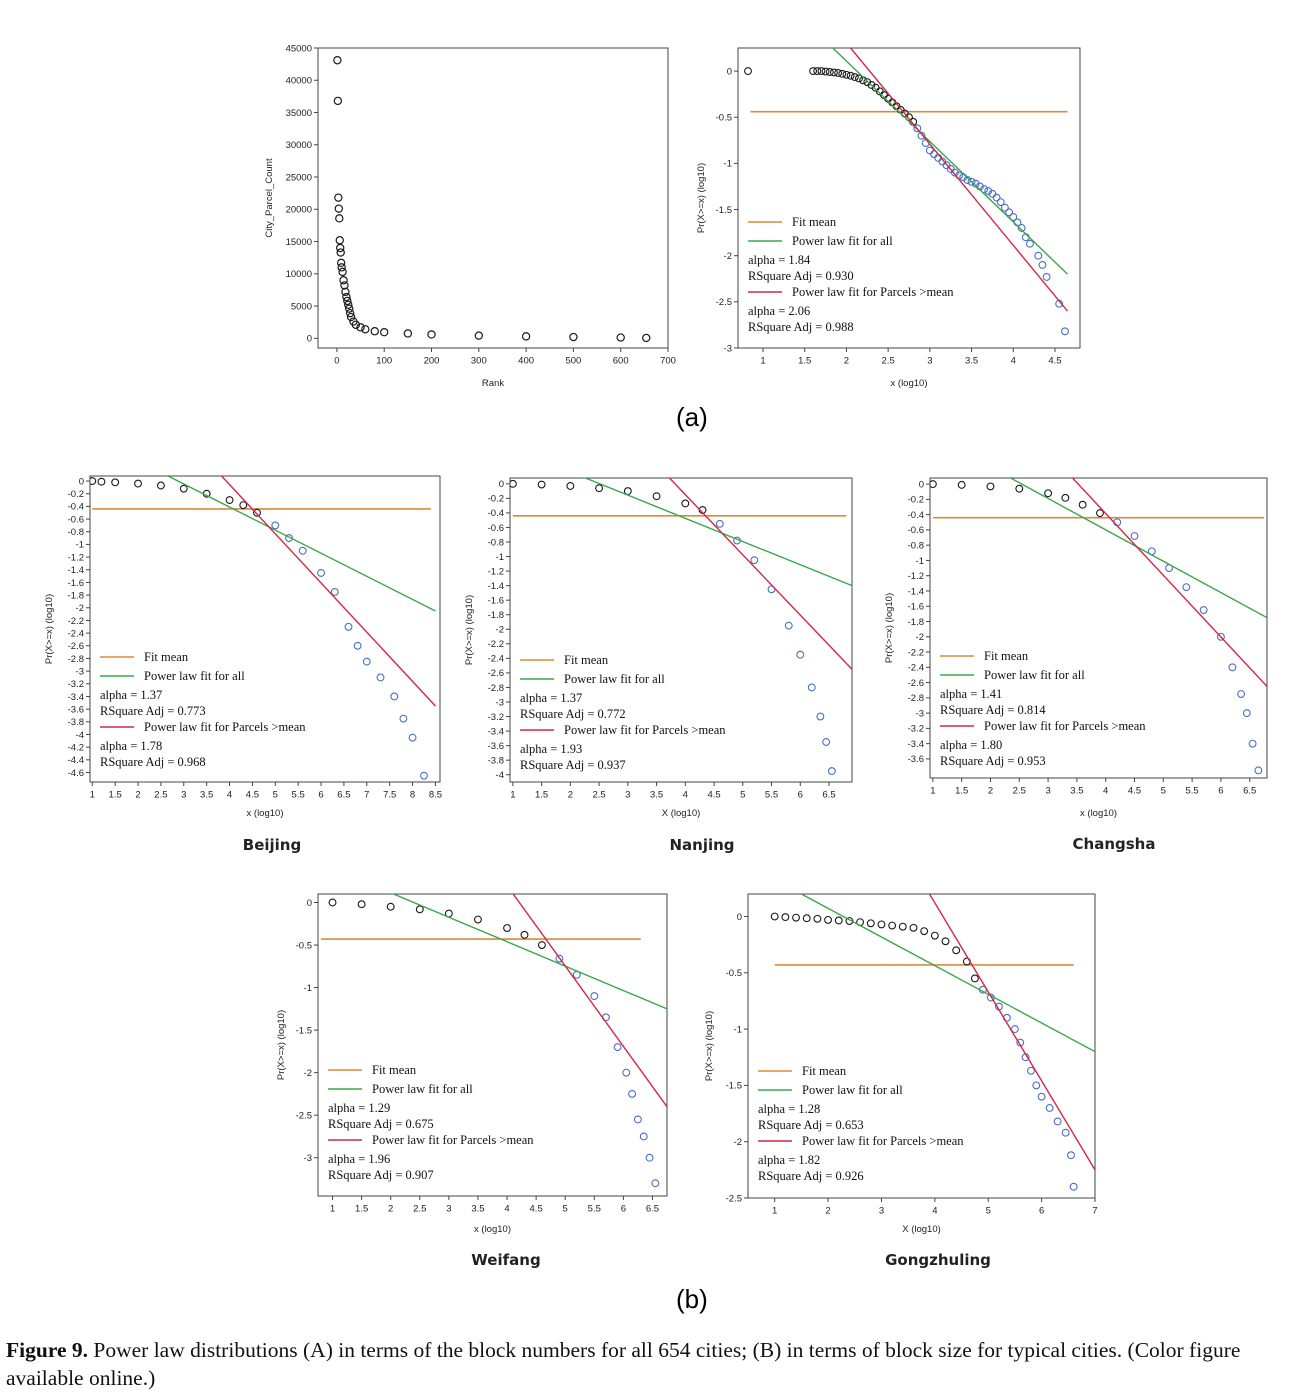 The width and height of the screenshot is (1314, 1400). Describe the element at coordinates (493, 1041) in the screenshot. I see `plot-area` at that location.